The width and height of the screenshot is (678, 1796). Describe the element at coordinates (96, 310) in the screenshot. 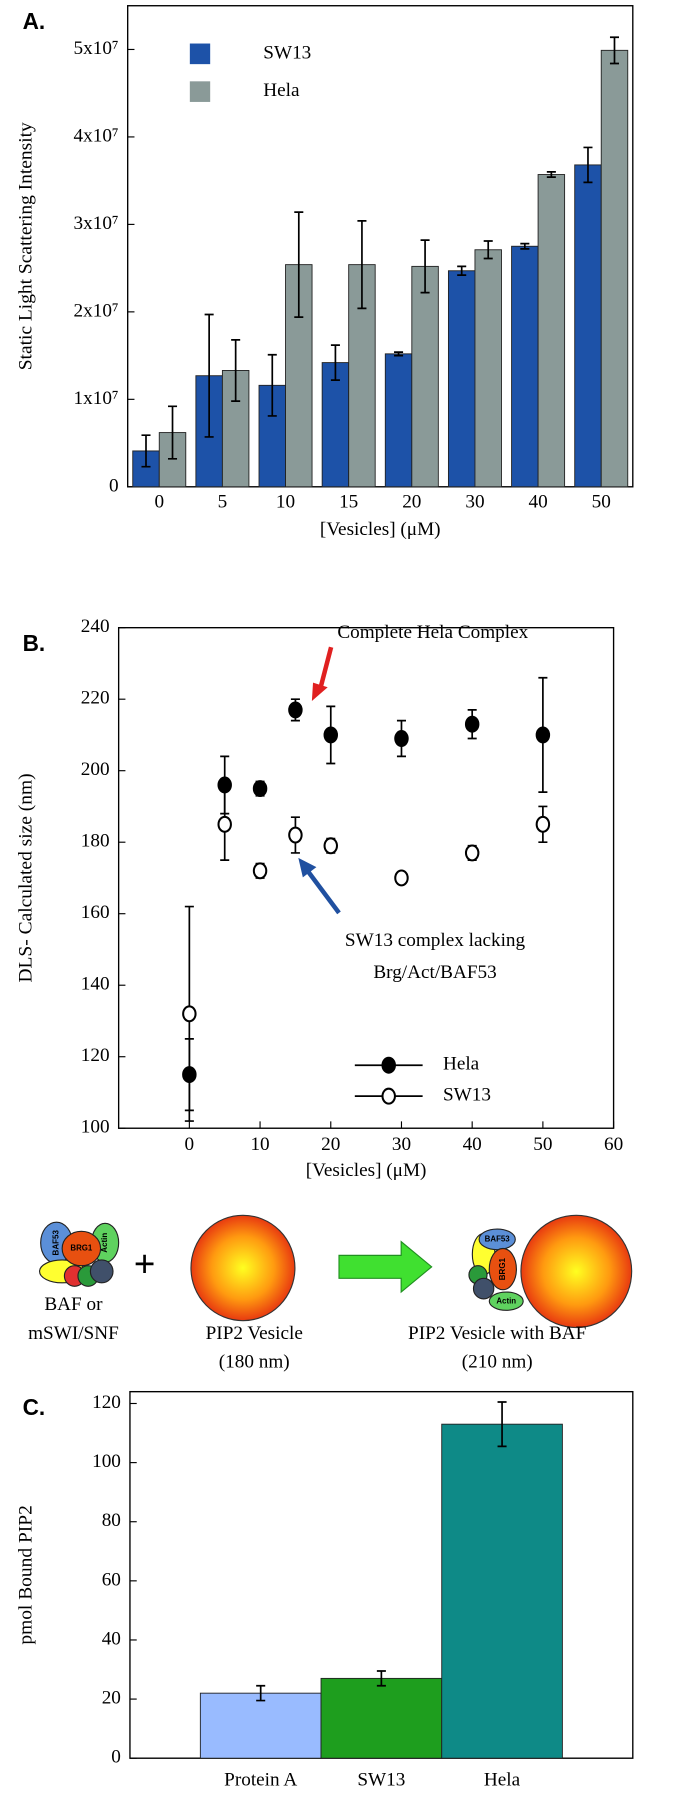

I see `y-tick-label: 2x10⁷` at that location.